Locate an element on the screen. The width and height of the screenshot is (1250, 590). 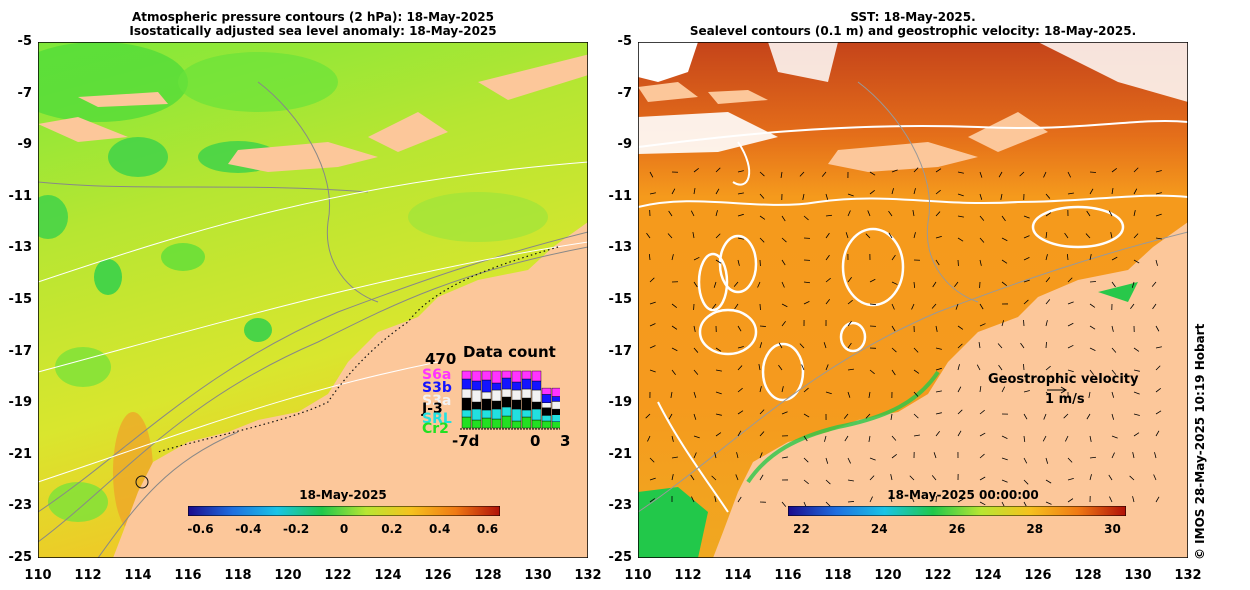
anomaly-blob is located at coordinates (183, 257).